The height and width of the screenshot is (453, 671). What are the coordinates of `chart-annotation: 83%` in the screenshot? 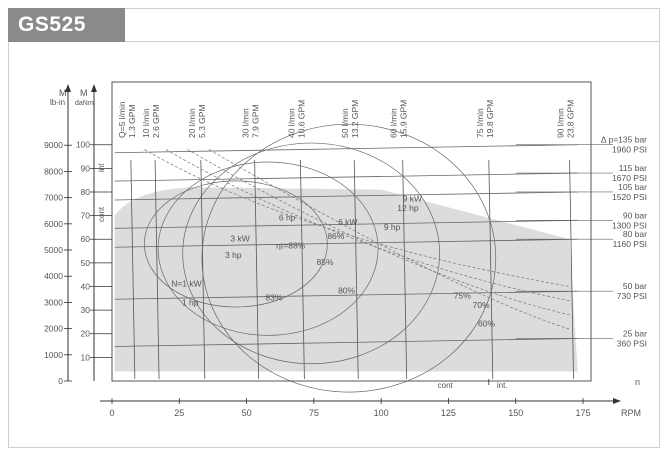 It's located at (273, 298).